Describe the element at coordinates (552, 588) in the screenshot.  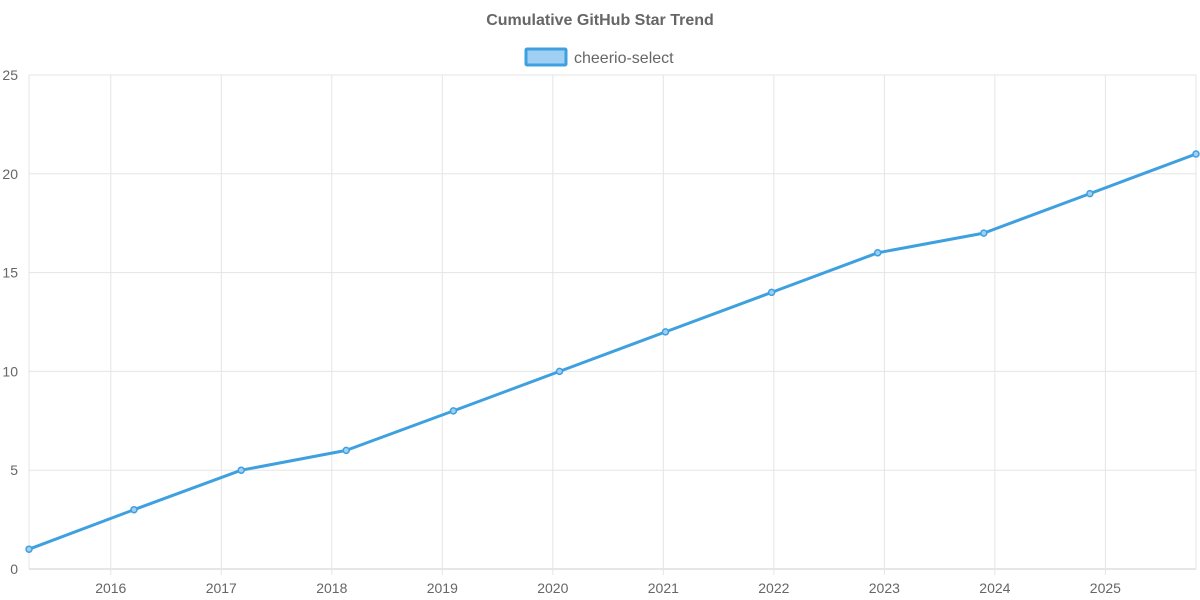
I see `x-tick-label: 2020` at that location.